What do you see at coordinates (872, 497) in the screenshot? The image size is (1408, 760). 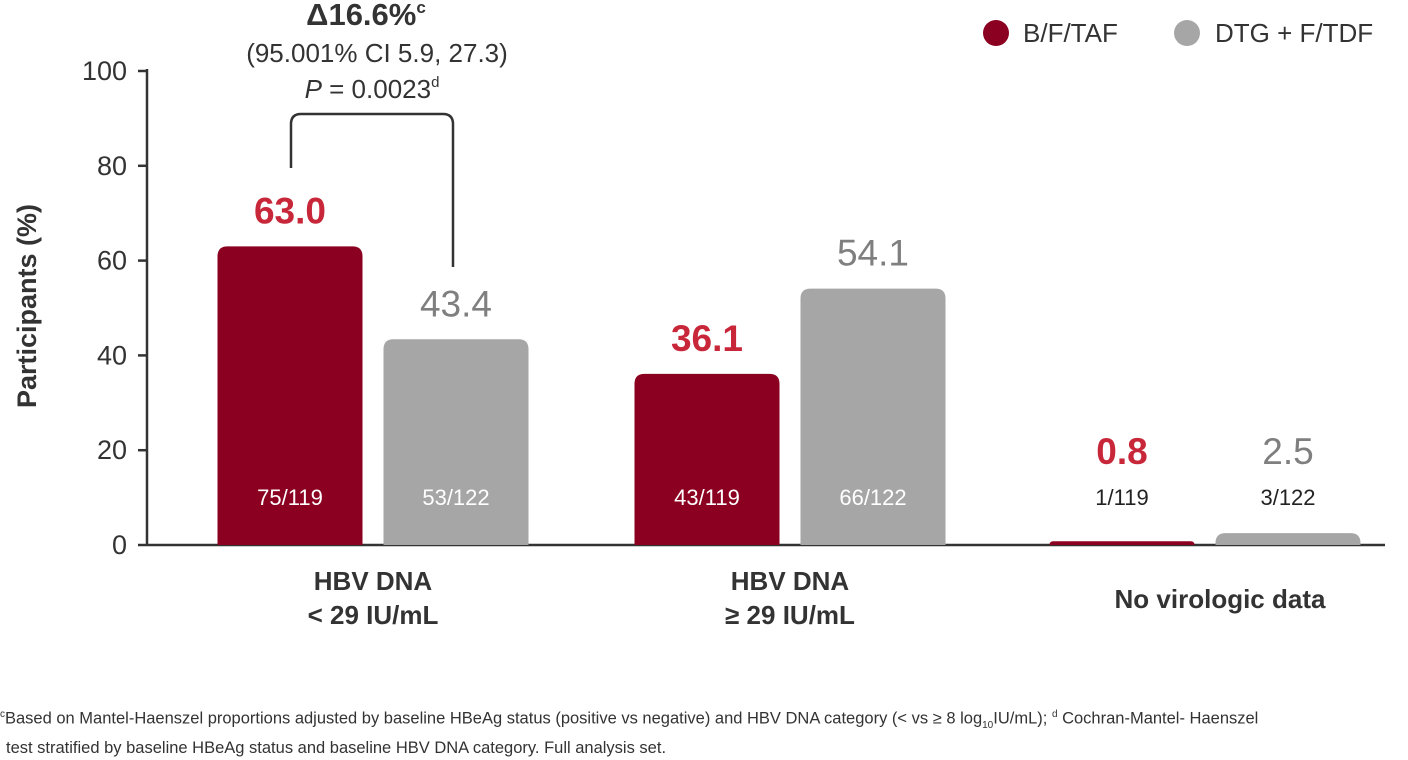 I see `bar-count-label: 66/122` at bounding box center [872, 497].